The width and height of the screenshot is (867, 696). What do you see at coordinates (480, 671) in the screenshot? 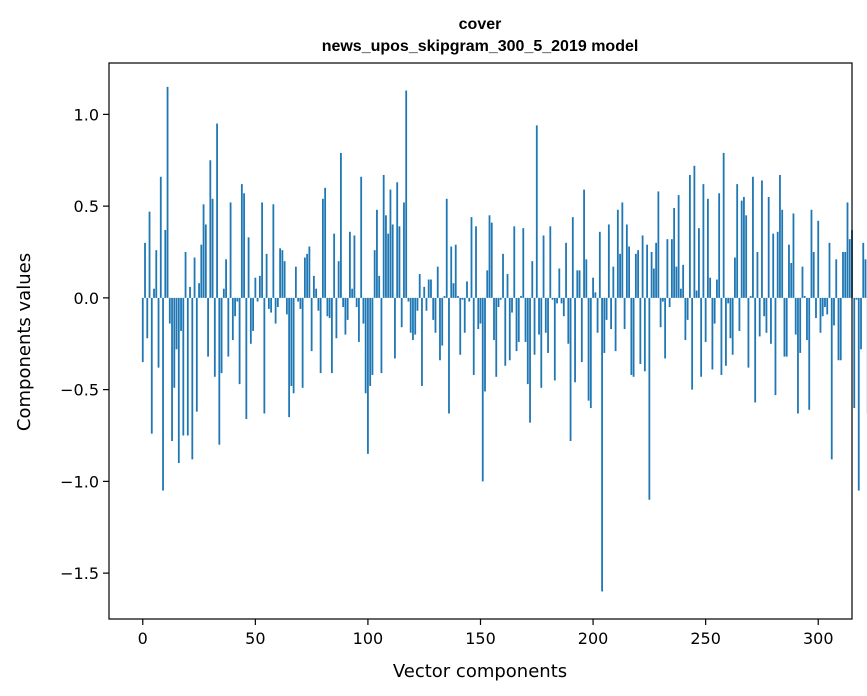
I see `x-axis-label: Vector components` at bounding box center [480, 671].